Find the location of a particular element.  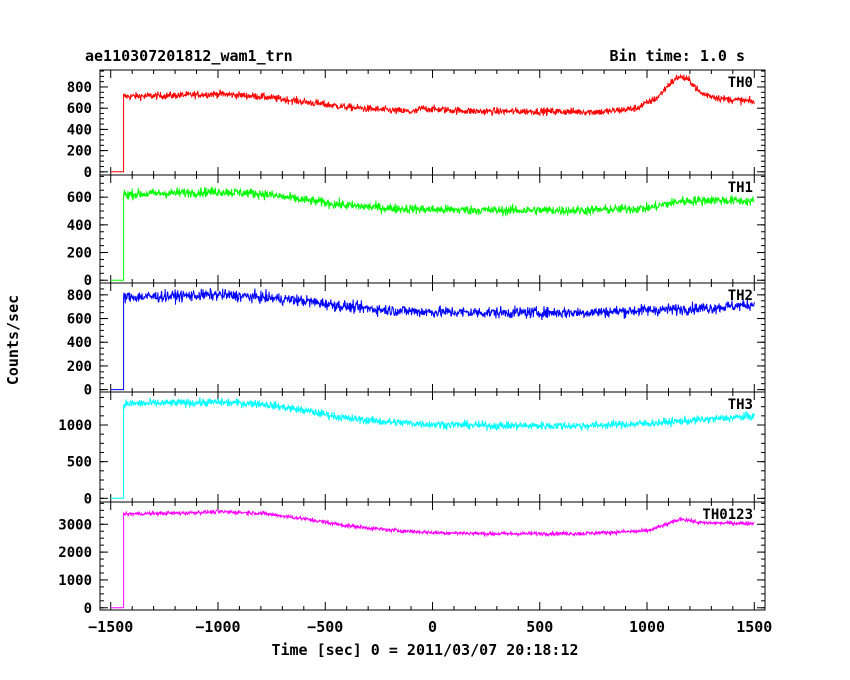

panel-label: TH2 is located at coordinates (740, 296).